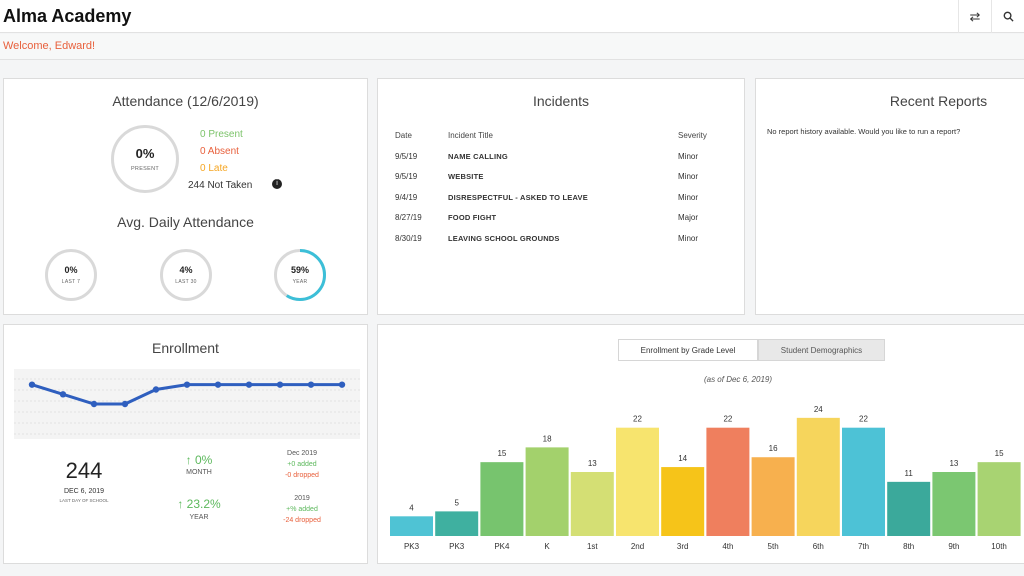  What do you see at coordinates (185, 222) in the screenshot?
I see `avg-attendance-title: Avg. Daily Attendance` at bounding box center [185, 222].